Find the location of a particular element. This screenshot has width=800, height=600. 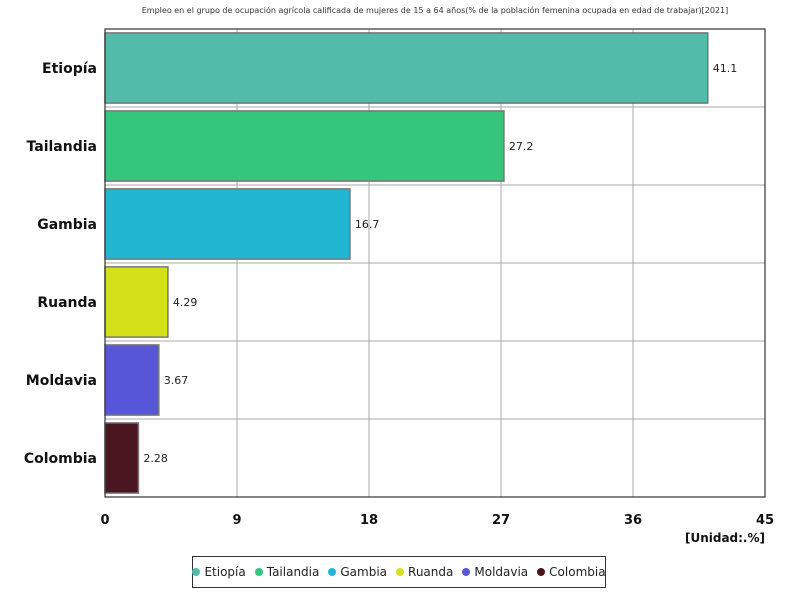

legend-item: Etiopía is located at coordinates (219, 572).